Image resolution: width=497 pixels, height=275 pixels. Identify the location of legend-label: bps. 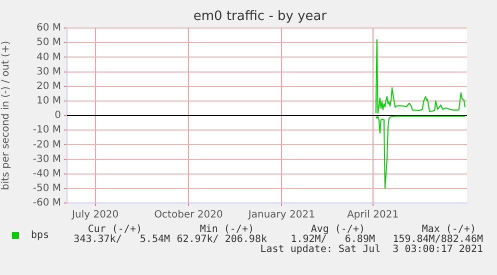
(40, 235).